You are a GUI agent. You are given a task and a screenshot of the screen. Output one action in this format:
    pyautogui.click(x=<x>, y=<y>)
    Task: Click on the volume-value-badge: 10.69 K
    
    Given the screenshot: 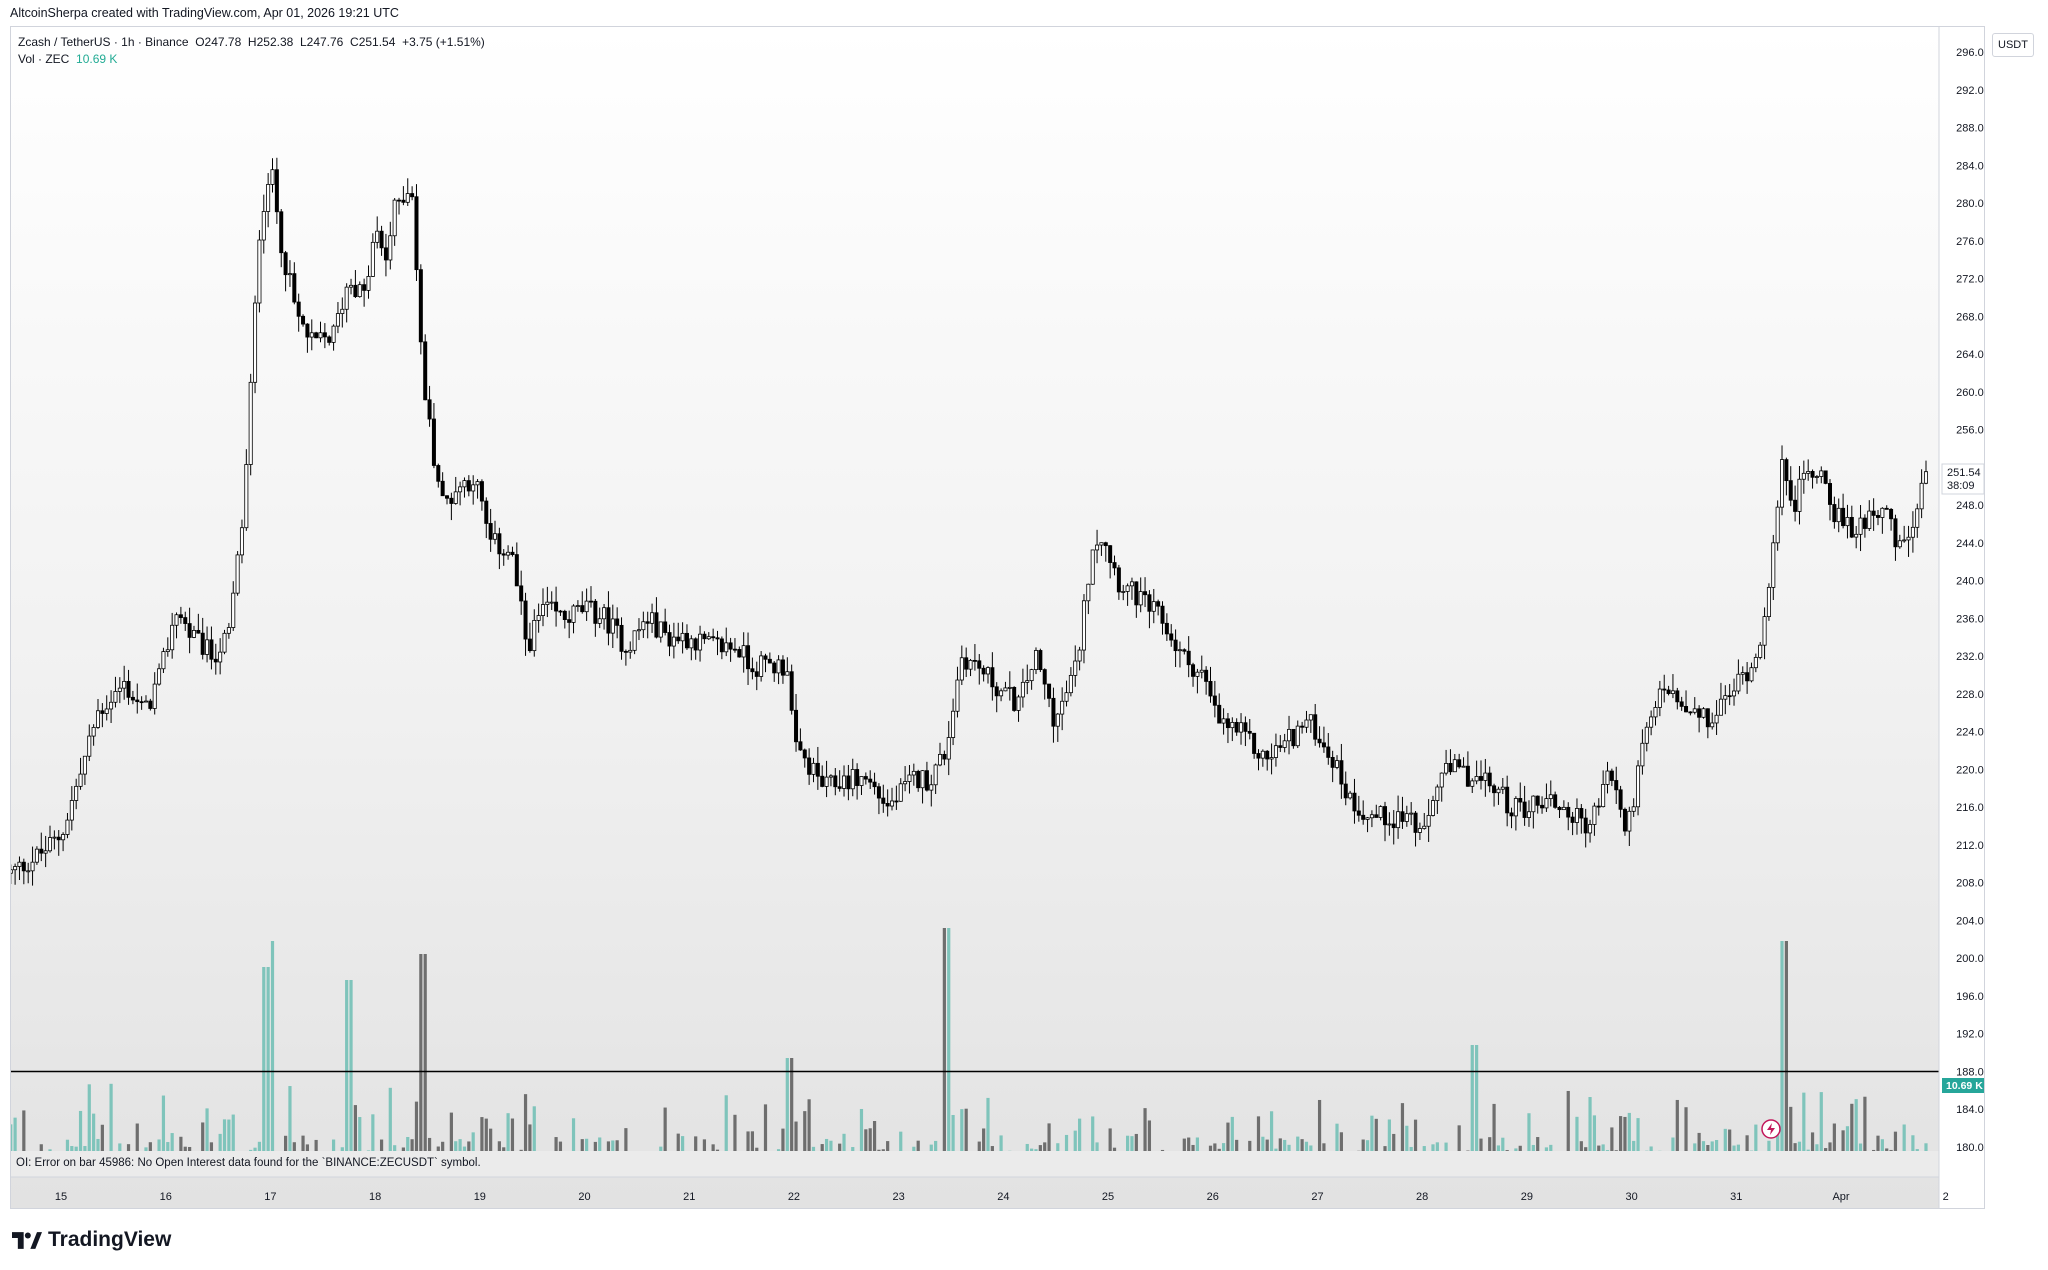 What is the action you would take?
    pyautogui.click(x=1963, y=1085)
    